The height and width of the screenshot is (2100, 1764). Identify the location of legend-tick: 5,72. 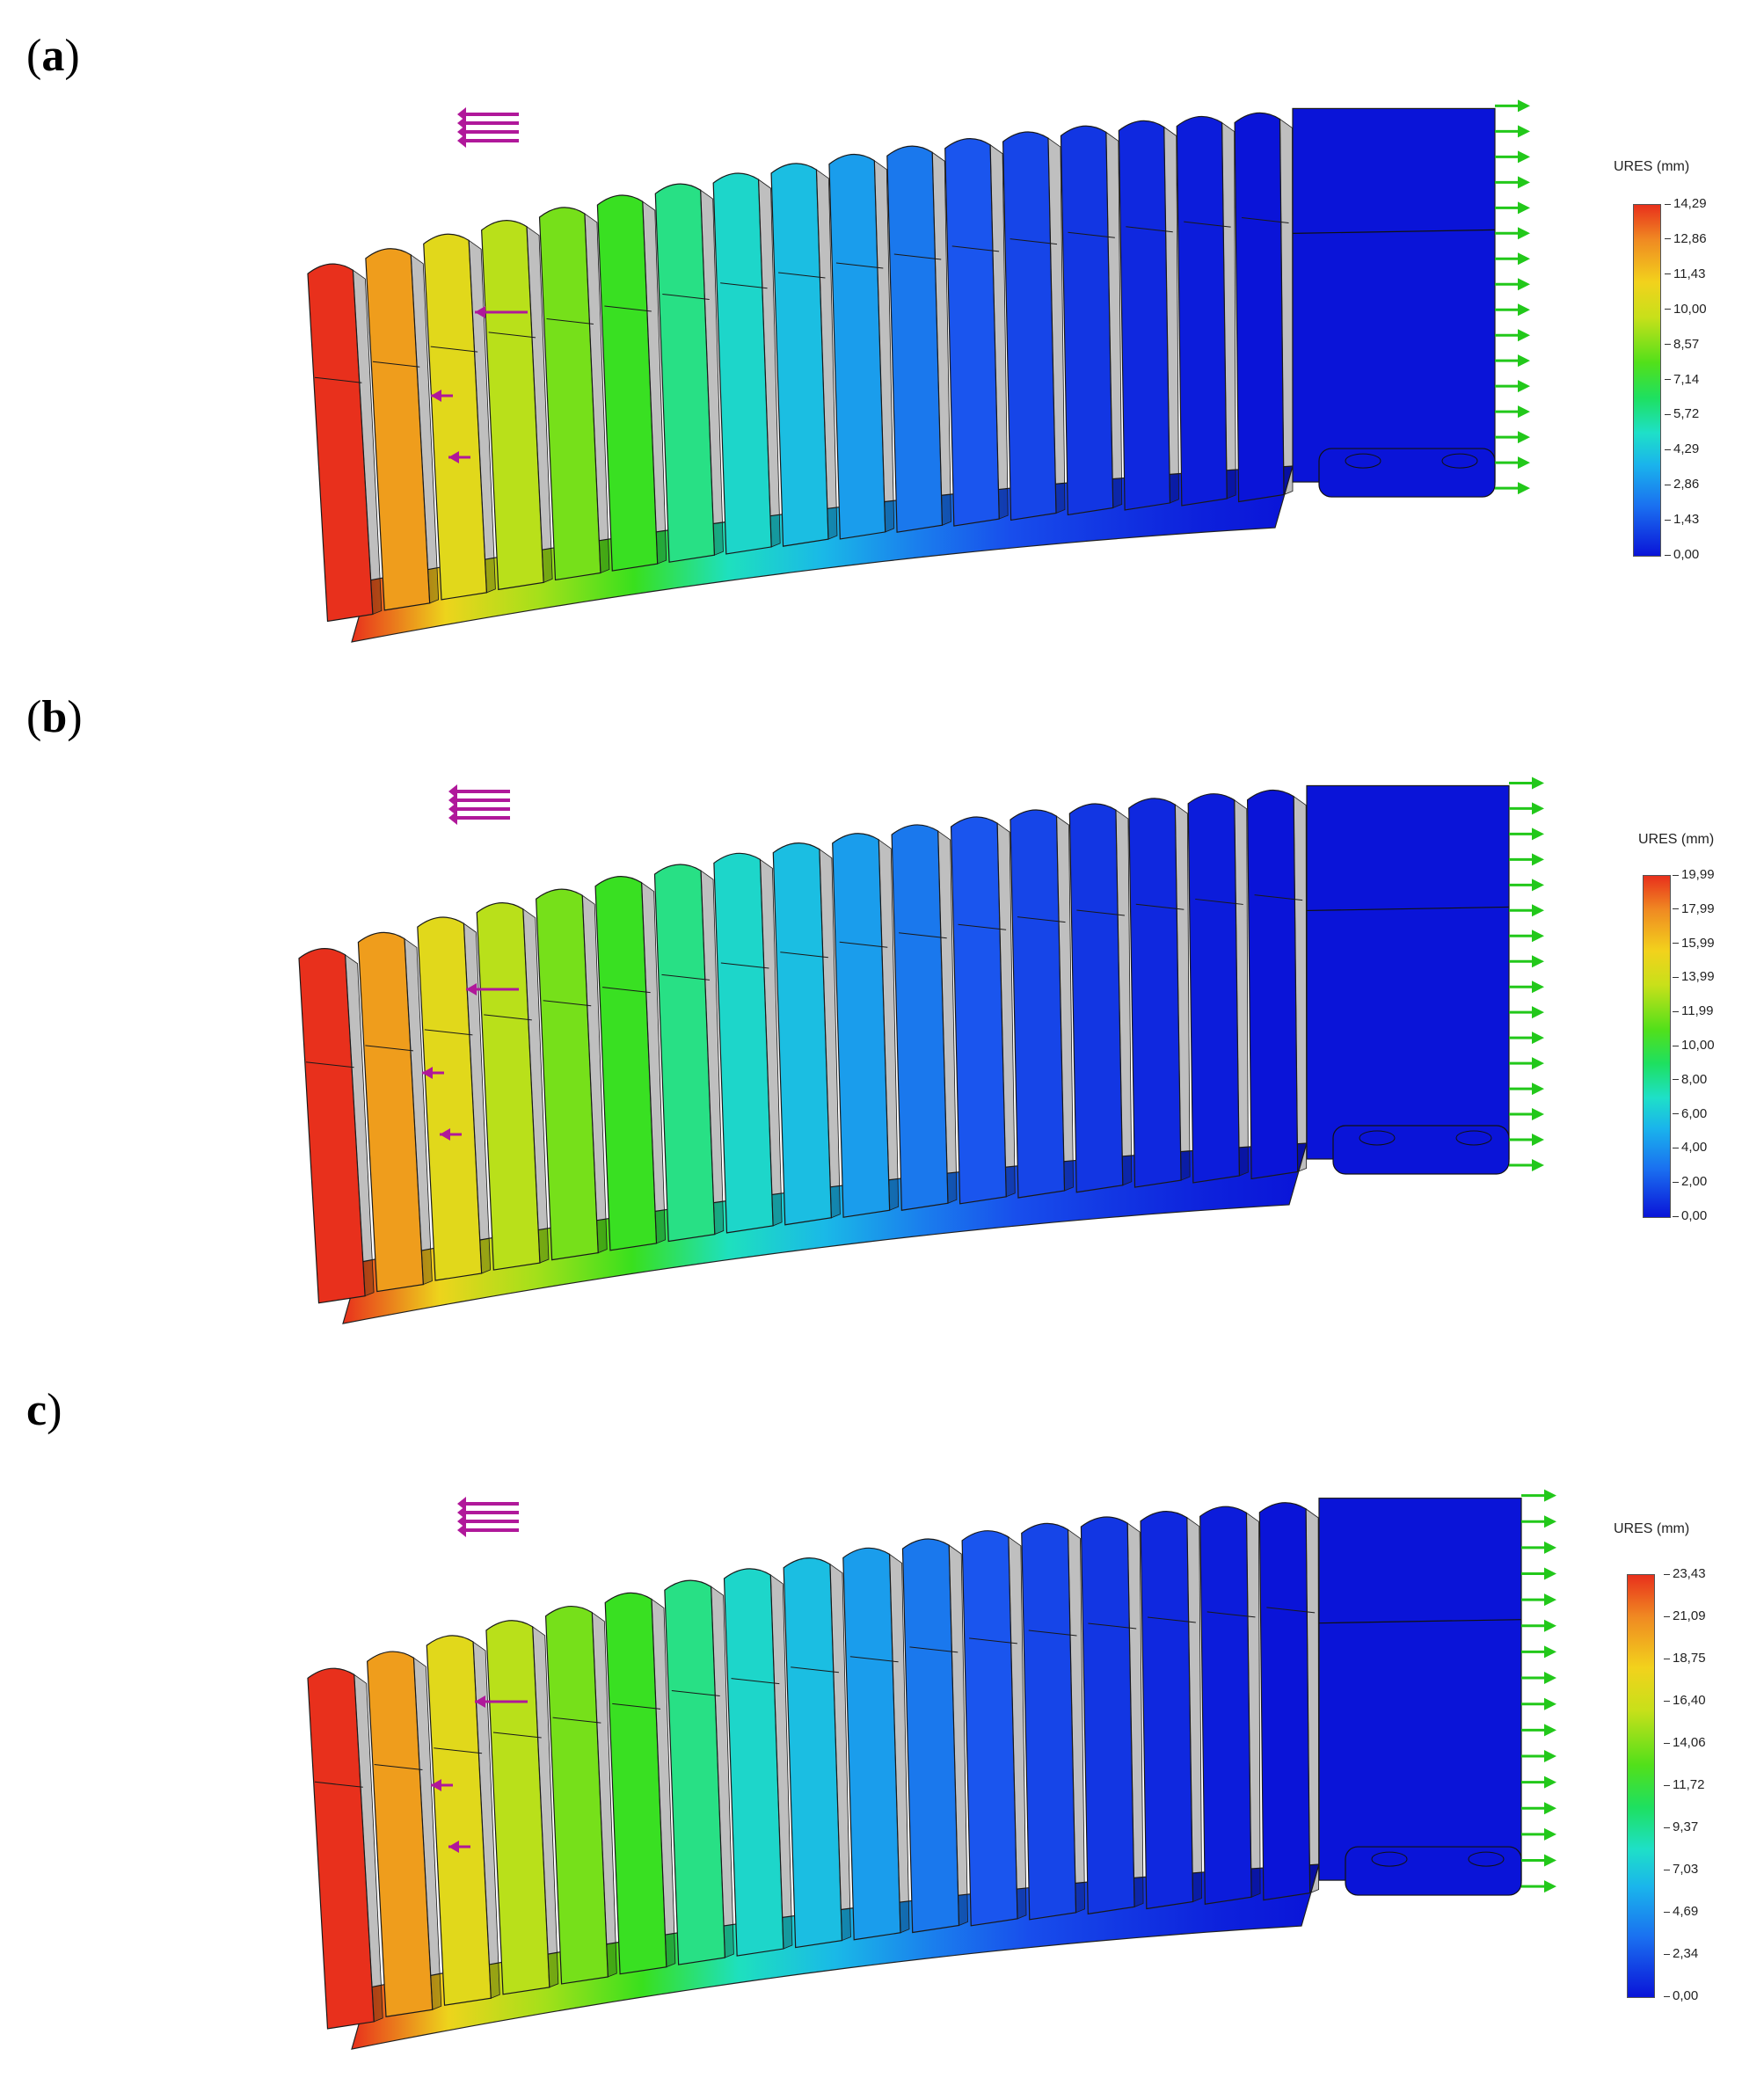
(1682, 414).